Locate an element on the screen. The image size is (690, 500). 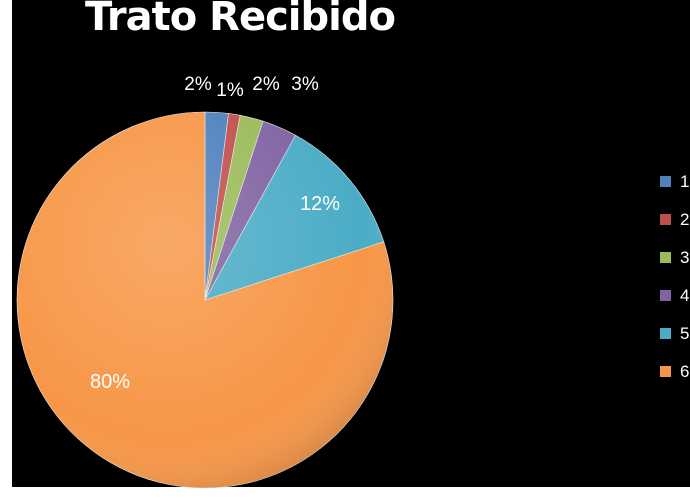
legend-label-6: 6 is located at coordinates (684, 371).